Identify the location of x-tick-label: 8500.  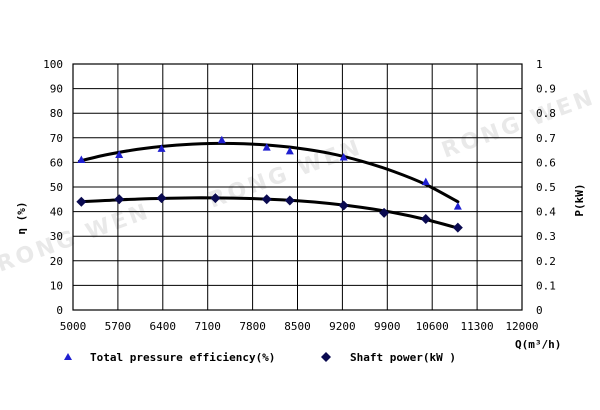
(297, 326).